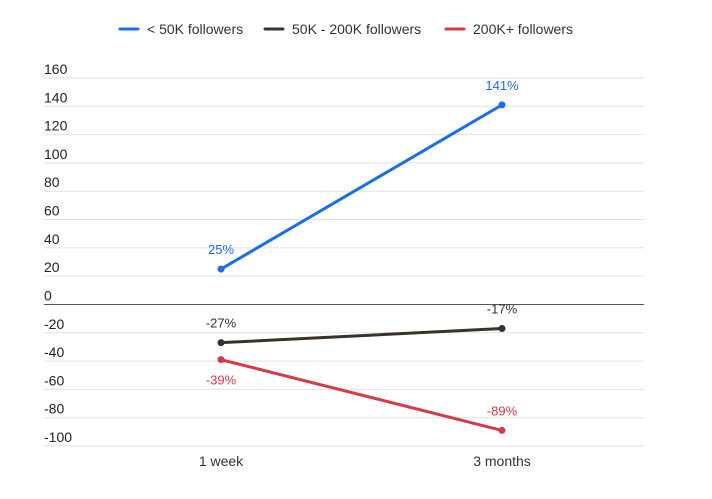  I want to click on legend-item: < 50K followers, so click(180, 29).